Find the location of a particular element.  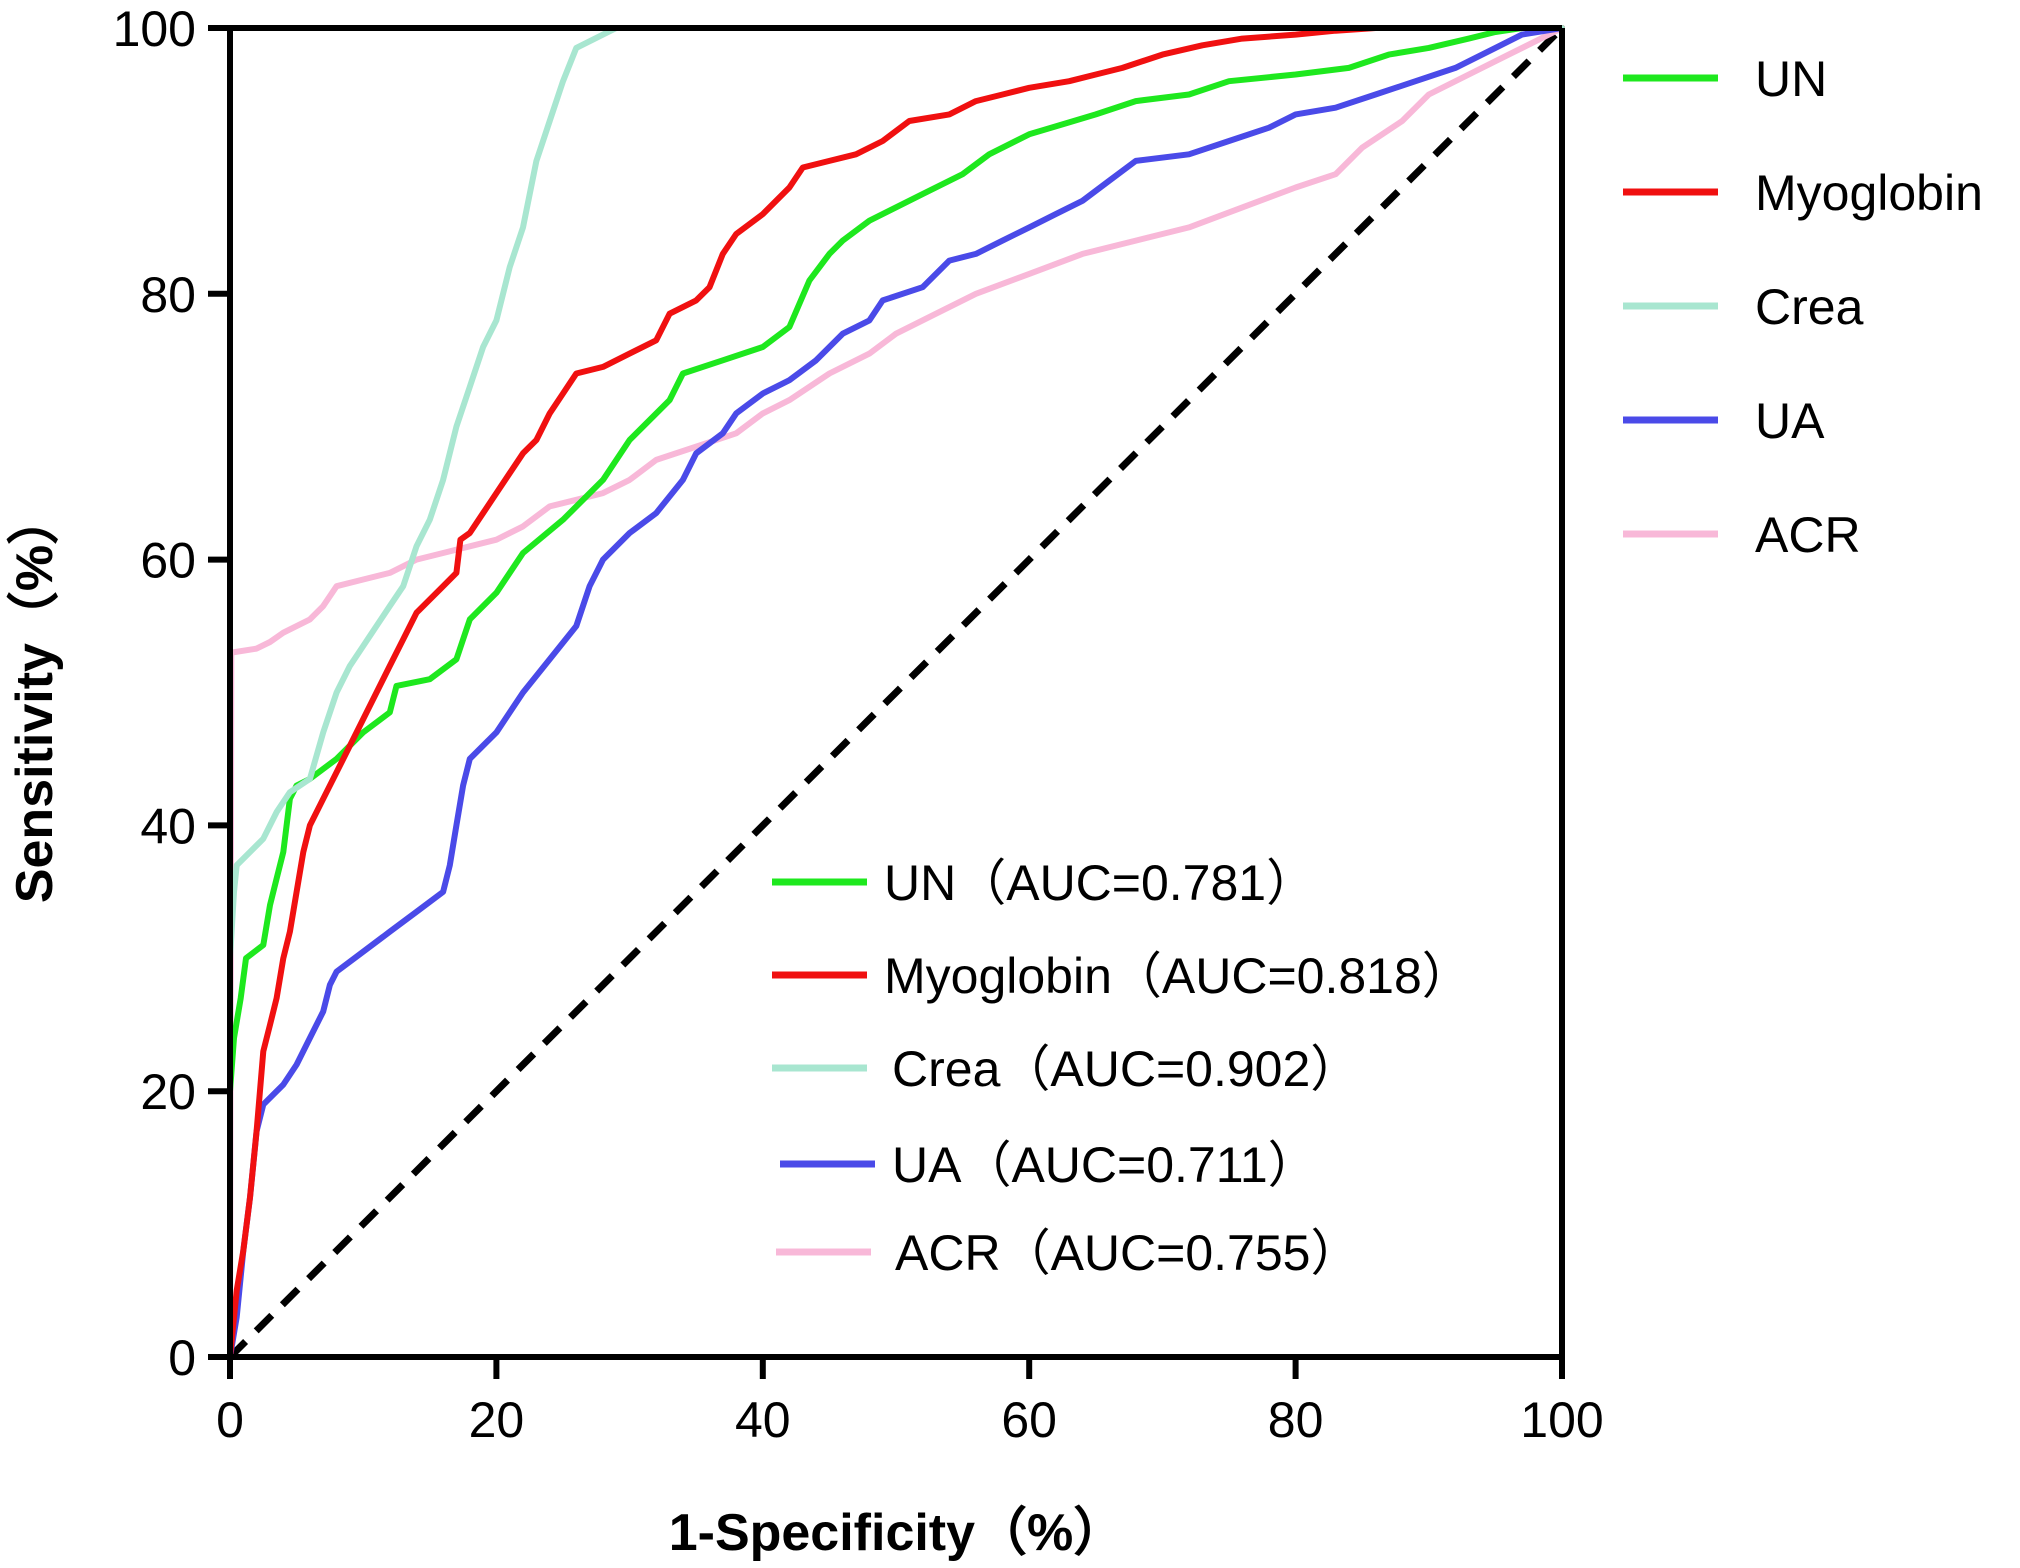

inset-label-myoglobin: Myoglobin（AUC=0.818） is located at coordinates (1178, 976).